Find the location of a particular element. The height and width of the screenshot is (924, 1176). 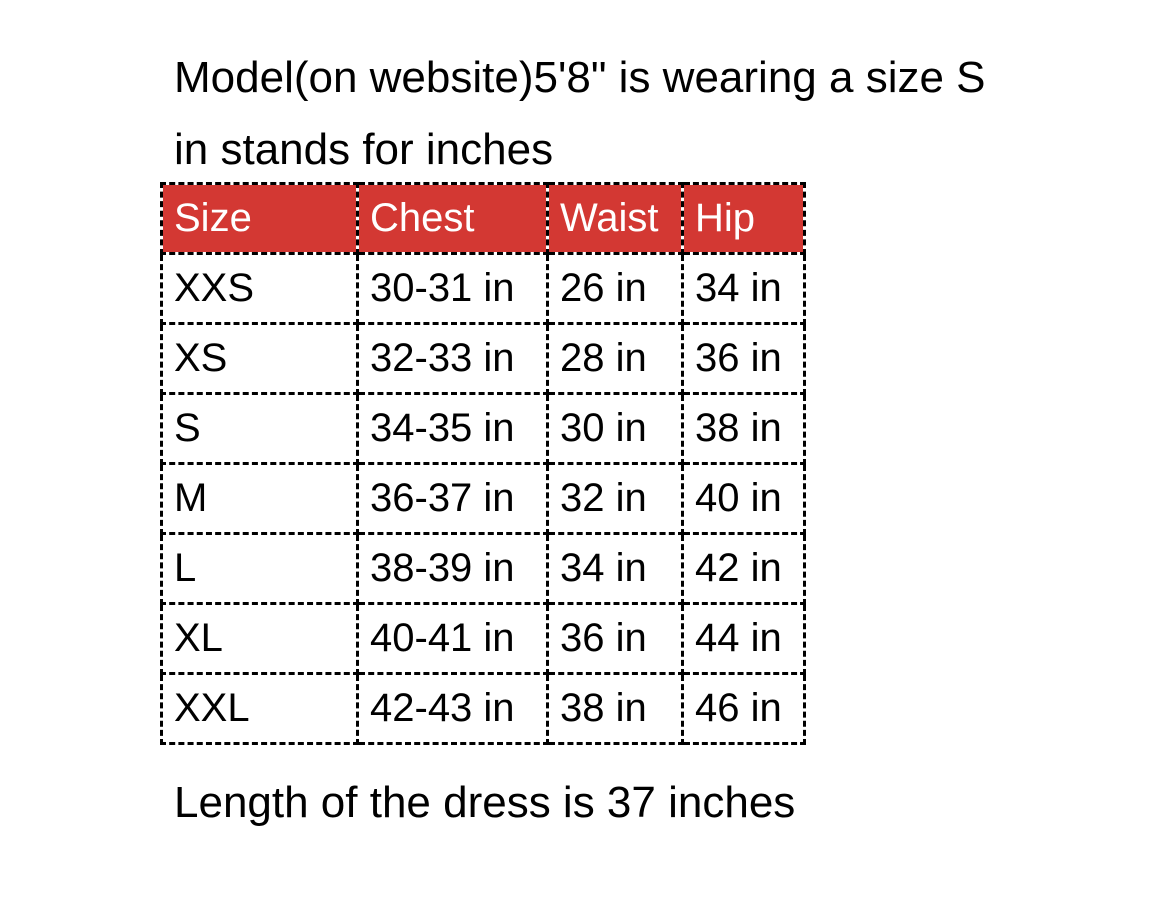

dress-length-note: Length of the dress is 37 inches is located at coordinates (485, 802).